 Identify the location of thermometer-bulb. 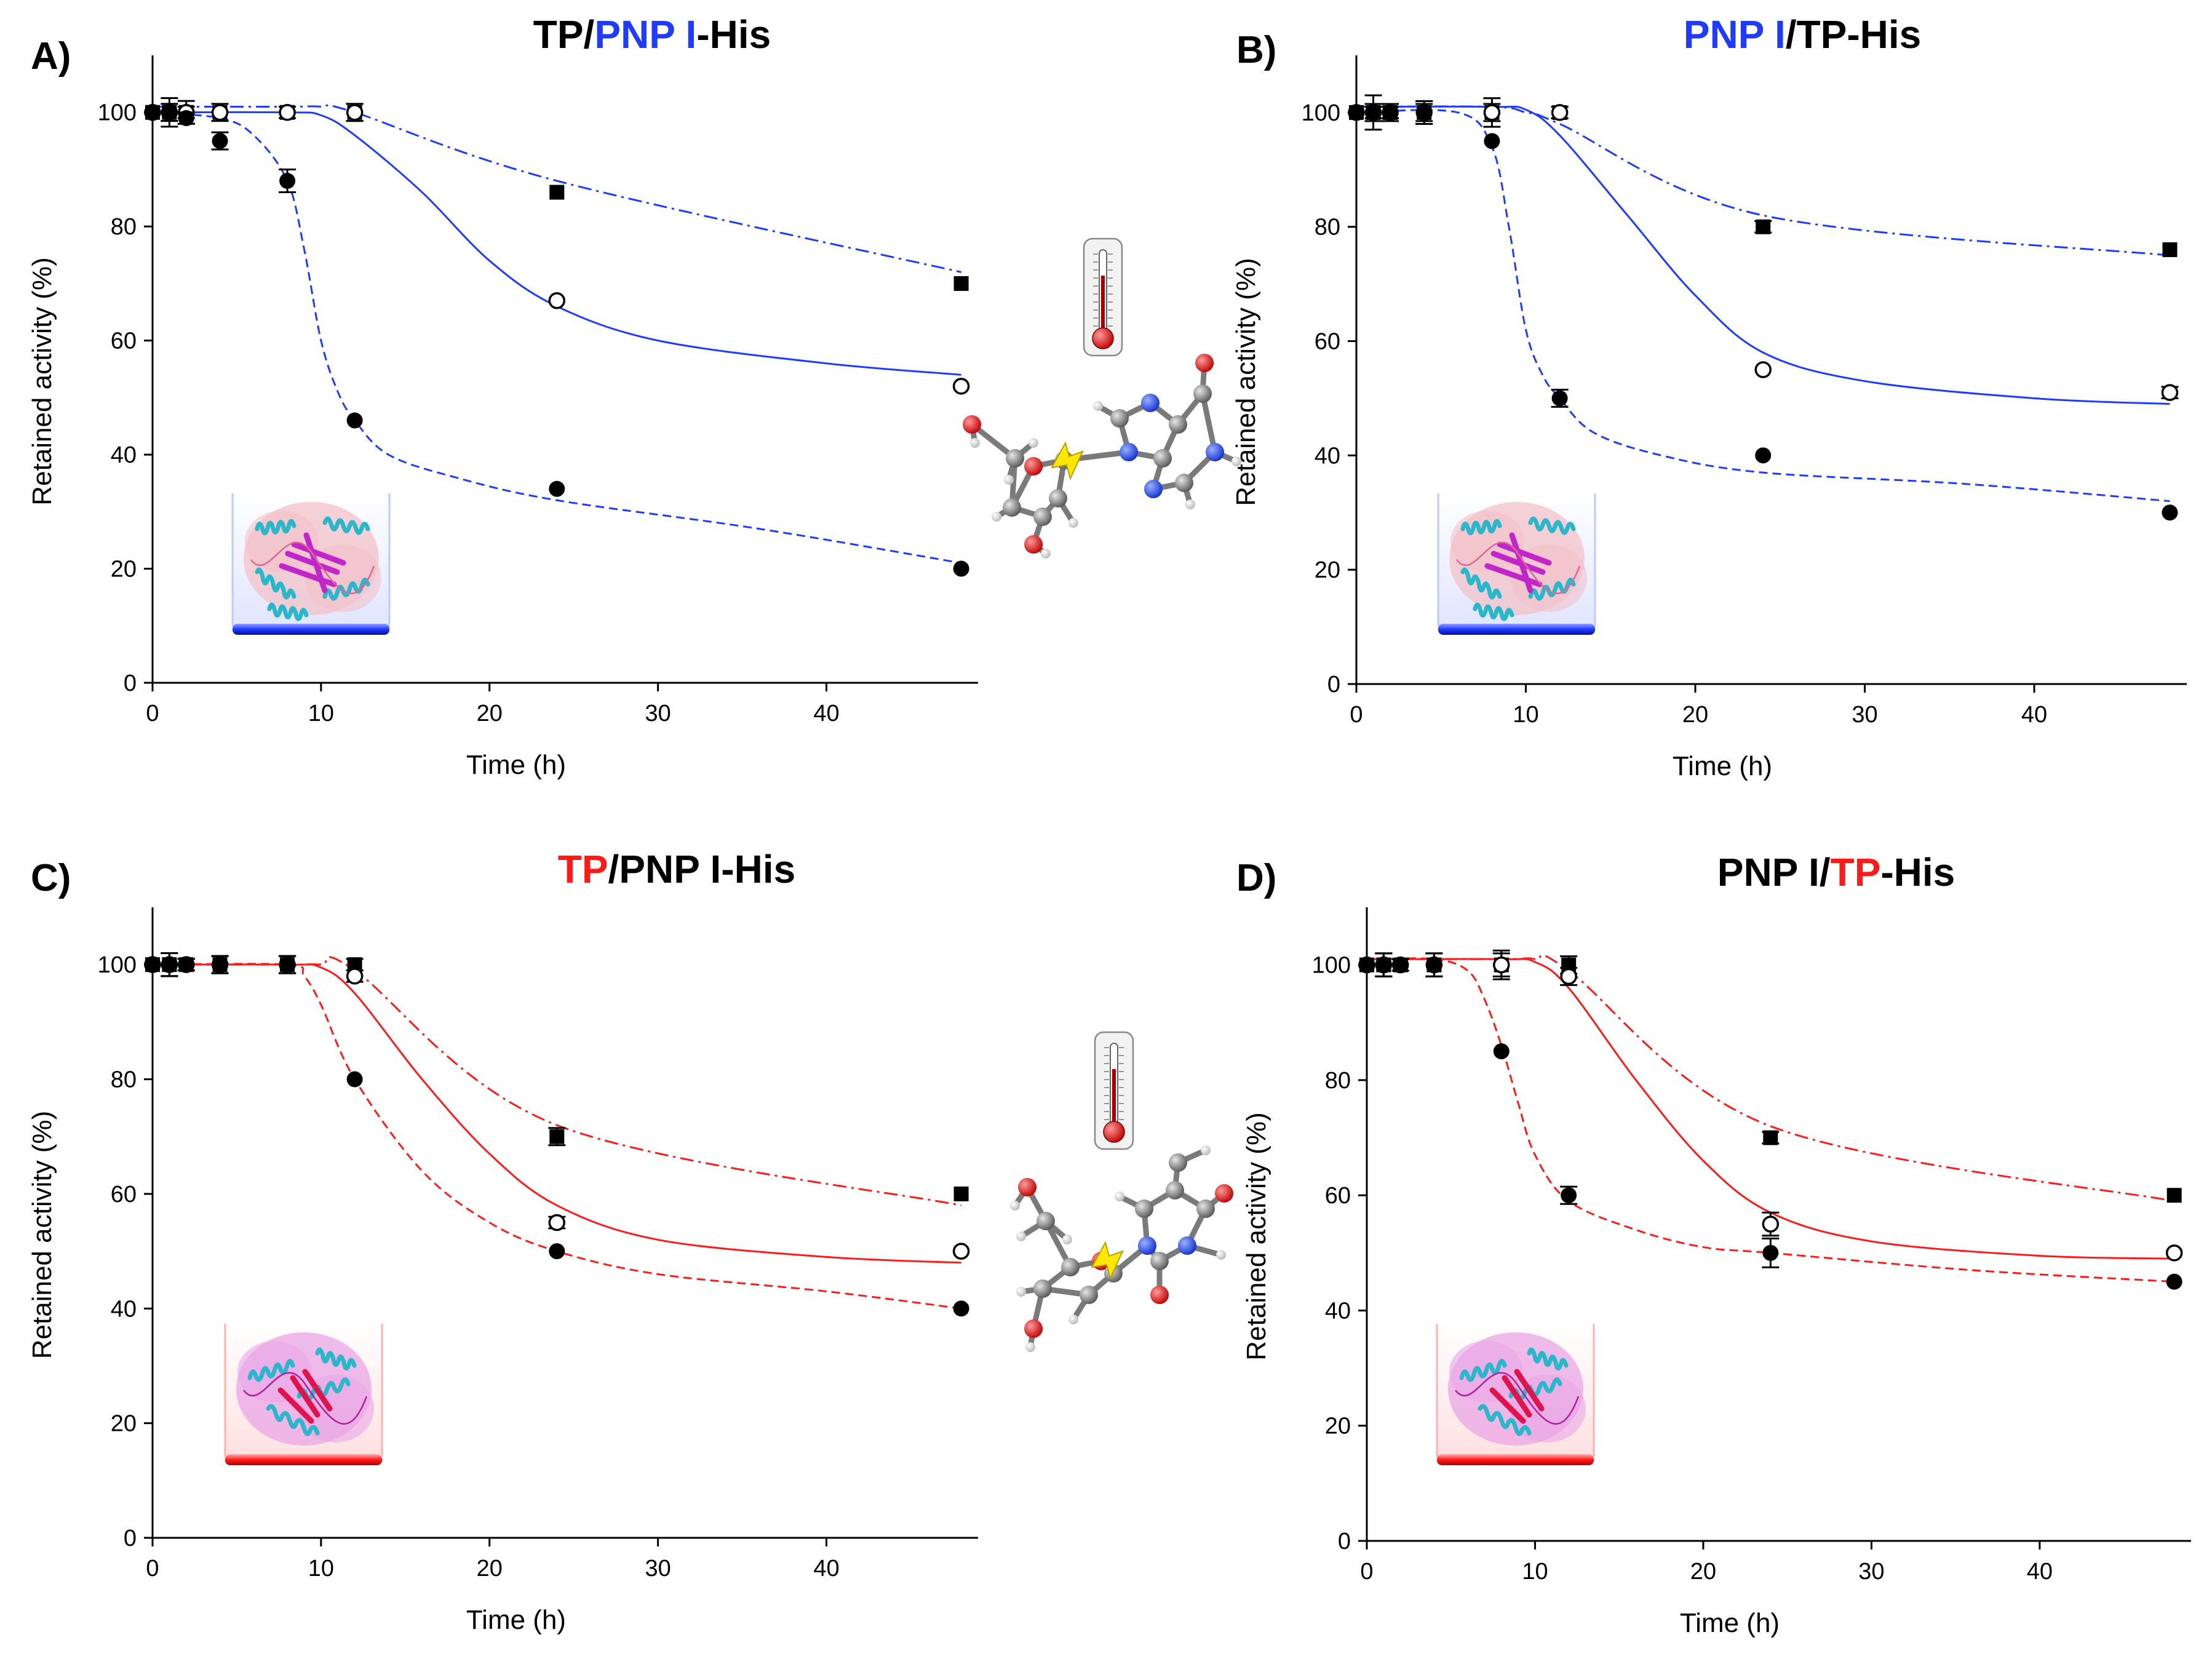
(1114, 1132).